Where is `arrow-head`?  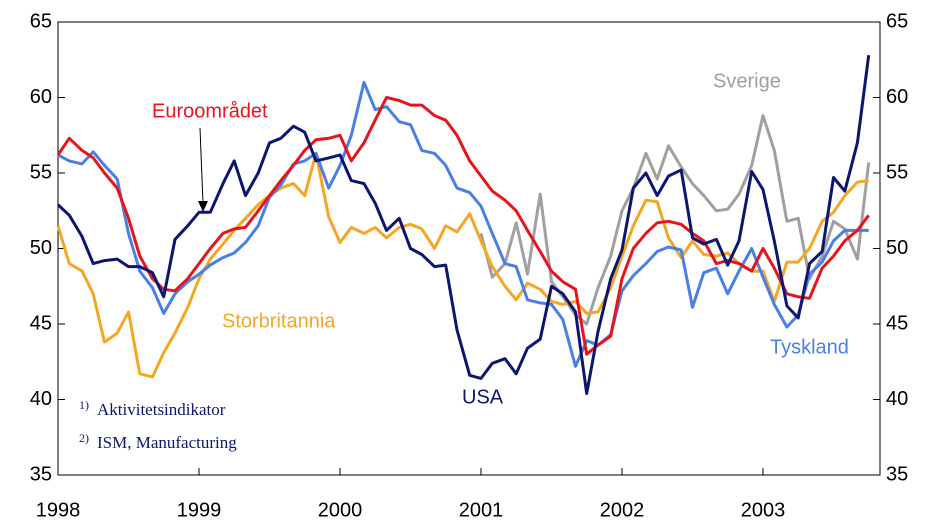
arrow-head is located at coordinates (203, 206).